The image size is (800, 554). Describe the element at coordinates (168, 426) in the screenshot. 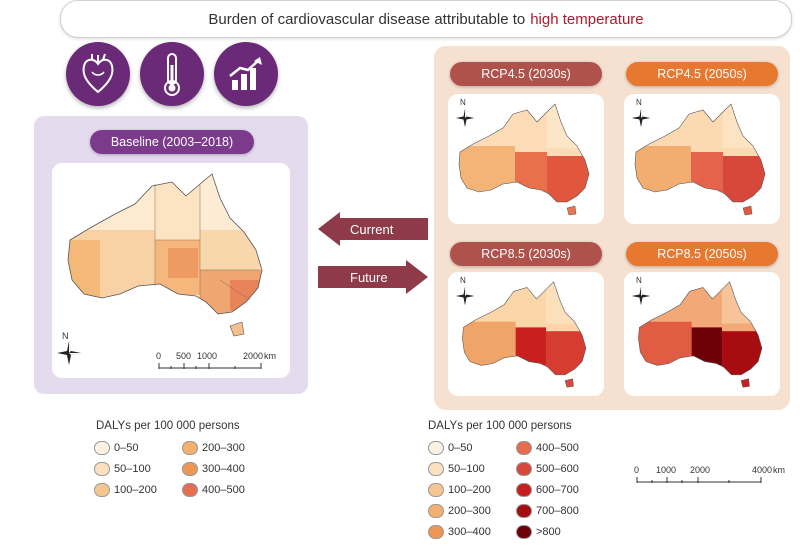

I see `legend-baseline-title: DALYs per 100 000 persons` at that location.